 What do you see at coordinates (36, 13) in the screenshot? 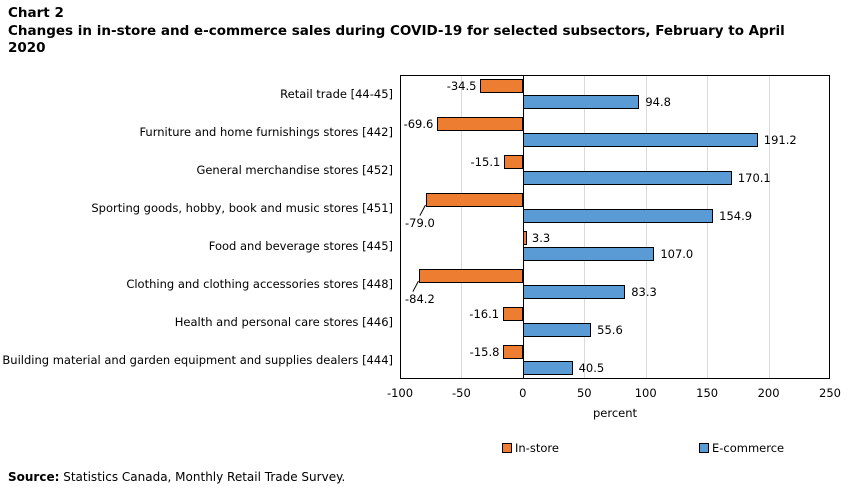
I see `chart-number-label: Chart 2` at bounding box center [36, 13].